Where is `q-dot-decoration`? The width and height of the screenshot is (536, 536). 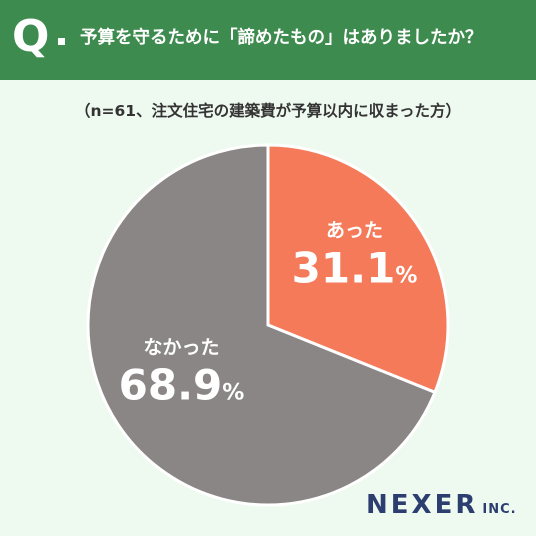
q-dot-decoration is located at coordinates (61, 41).